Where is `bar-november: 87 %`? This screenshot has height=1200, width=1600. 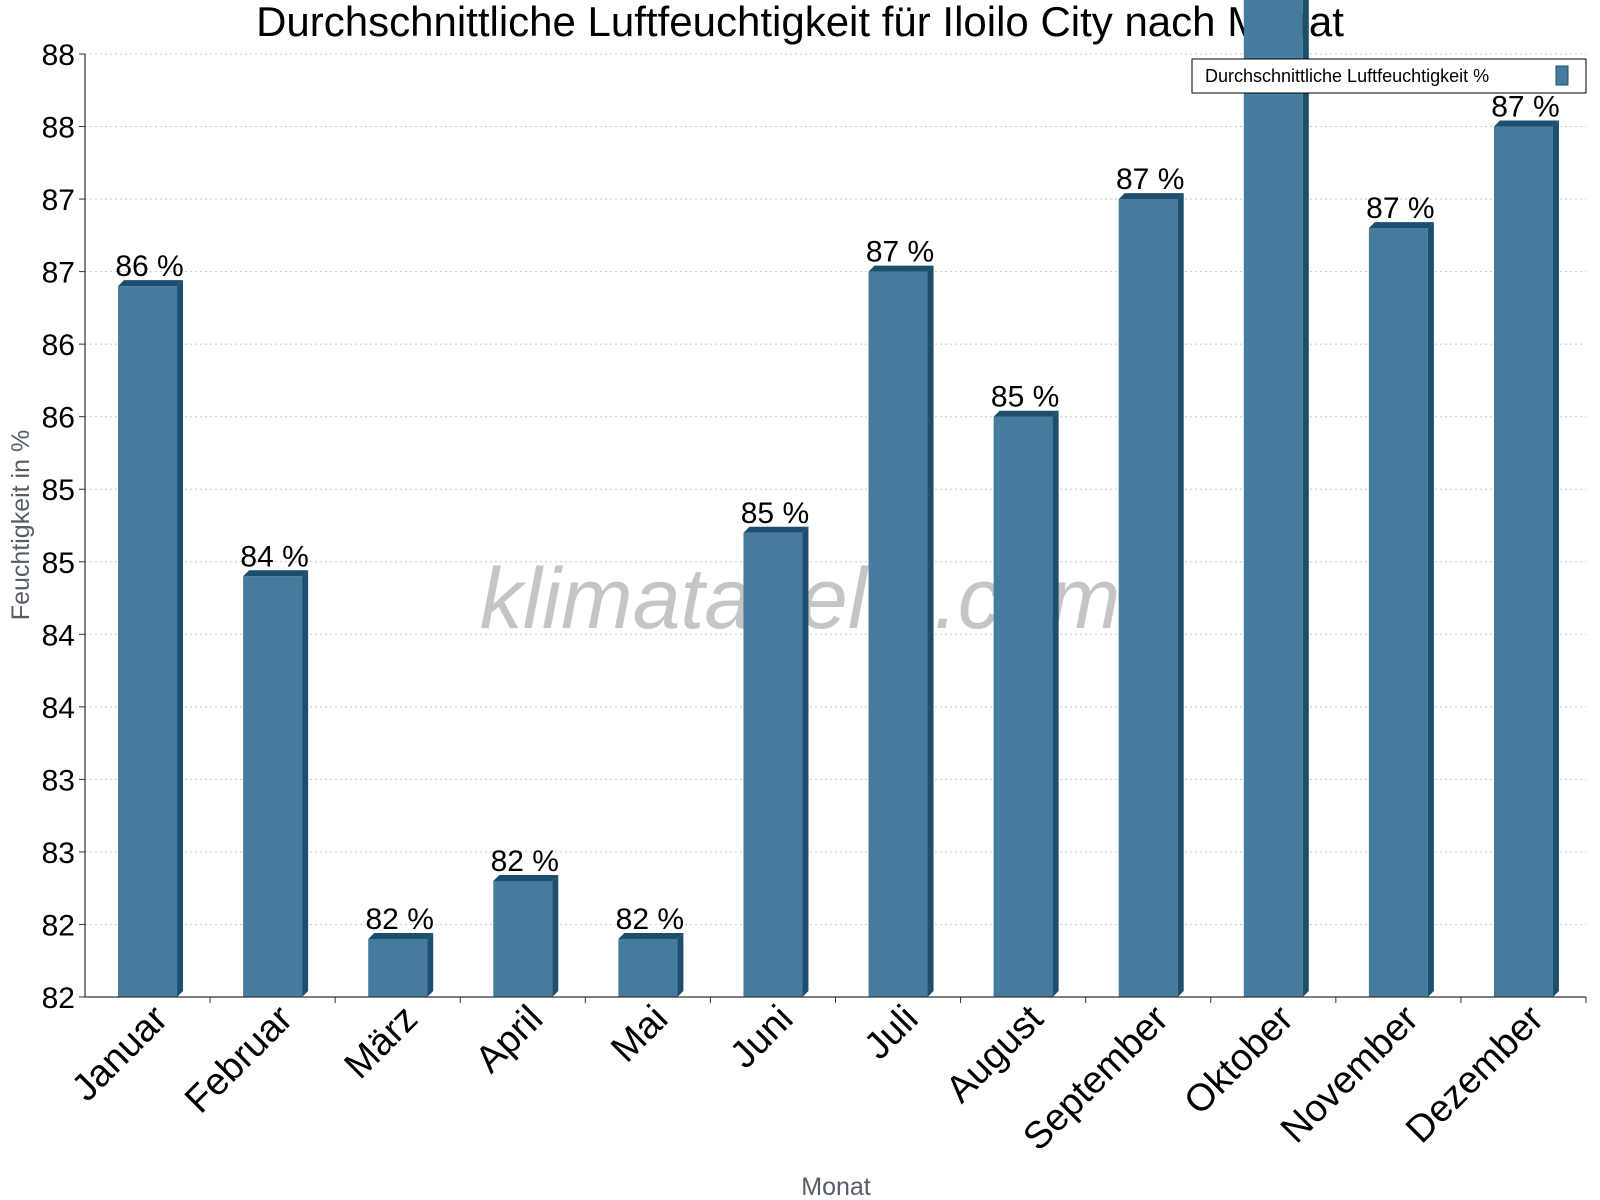 bar-november: 87 % is located at coordinates (1400, 595).